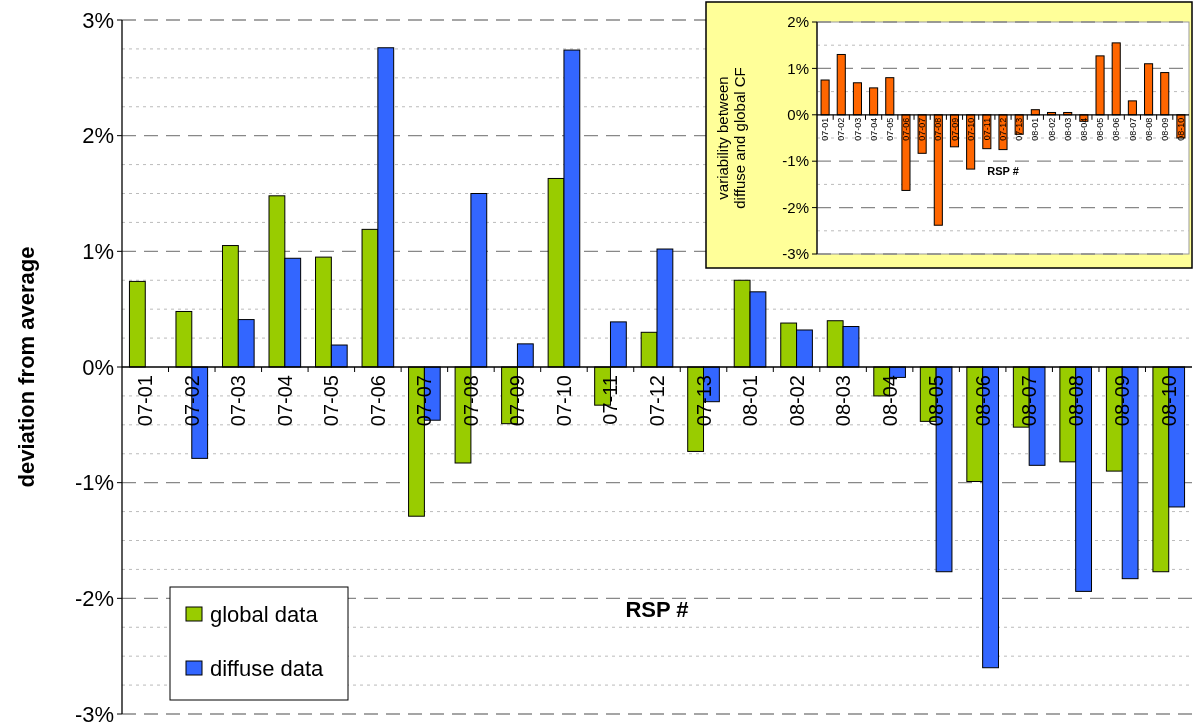 The height and width of the screenshot is (726, 1195). What do you see at coordinates (98, 20) in the screenshot?
I see `y-tick-label: 3%` at bounding box center [98, 20].